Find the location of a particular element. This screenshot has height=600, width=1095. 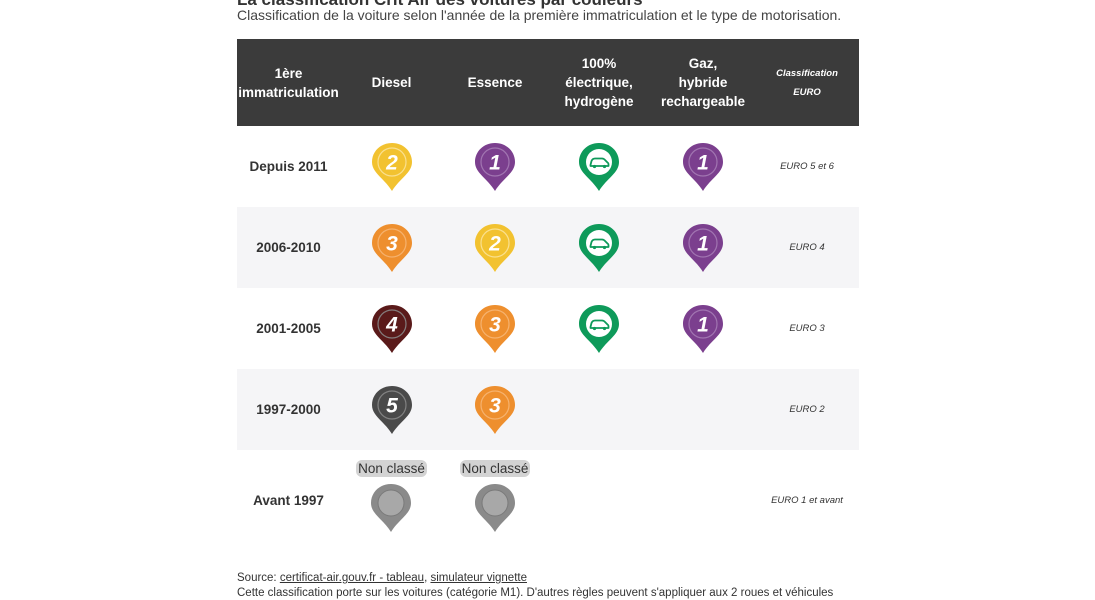

cell-diesel: 5 is located at coordinates (391, 409).